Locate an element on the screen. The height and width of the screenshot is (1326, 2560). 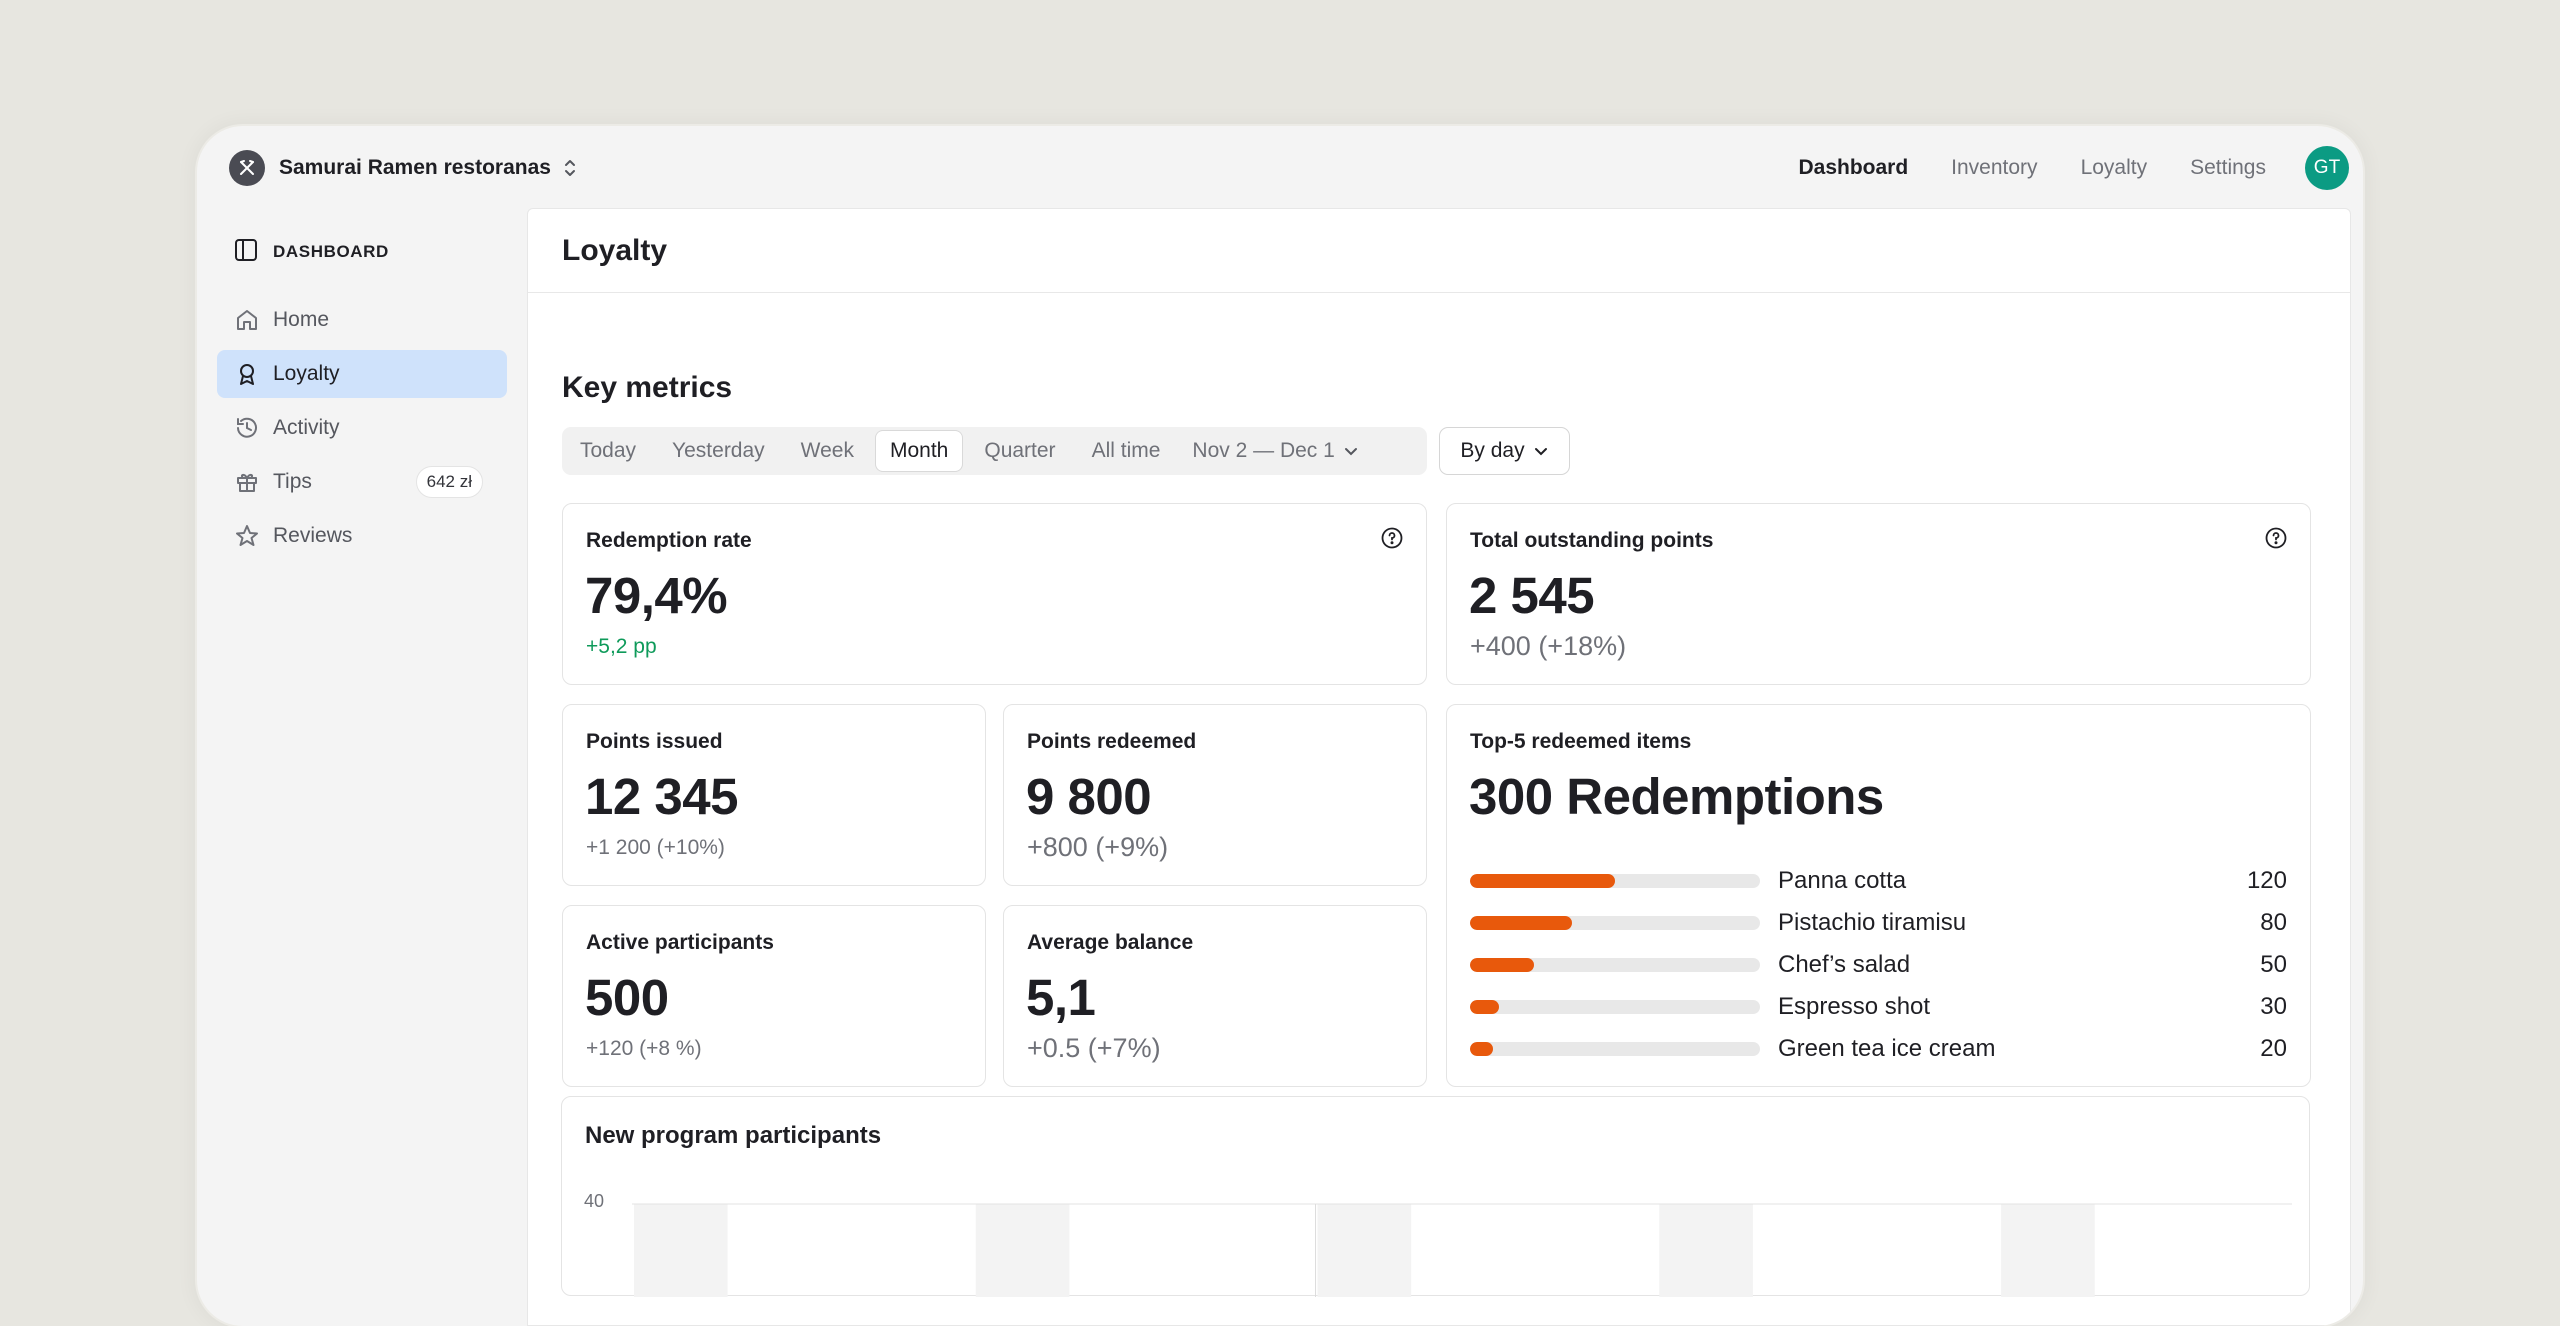
item-name: Pistachio tiramisu is located at coordinates (1872, 922).